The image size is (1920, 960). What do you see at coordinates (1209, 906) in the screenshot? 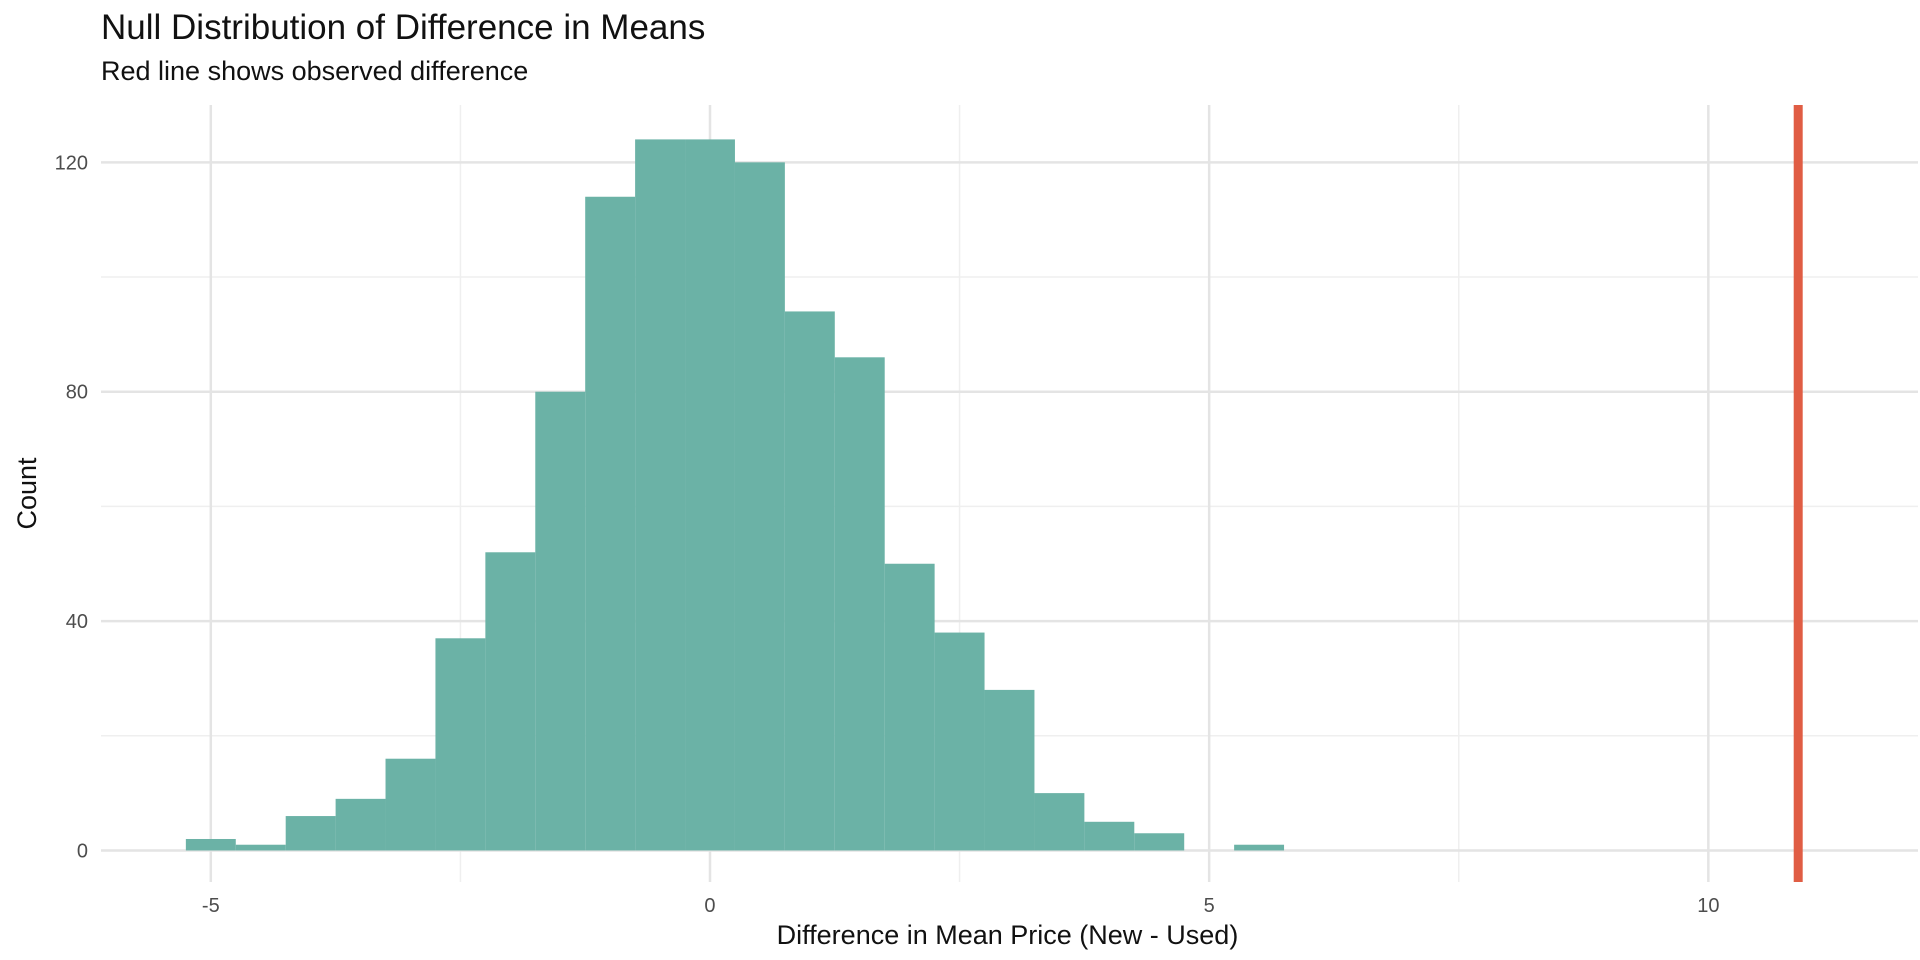
I see `x-tick-label: 5` at bounding box center [1209, 906].